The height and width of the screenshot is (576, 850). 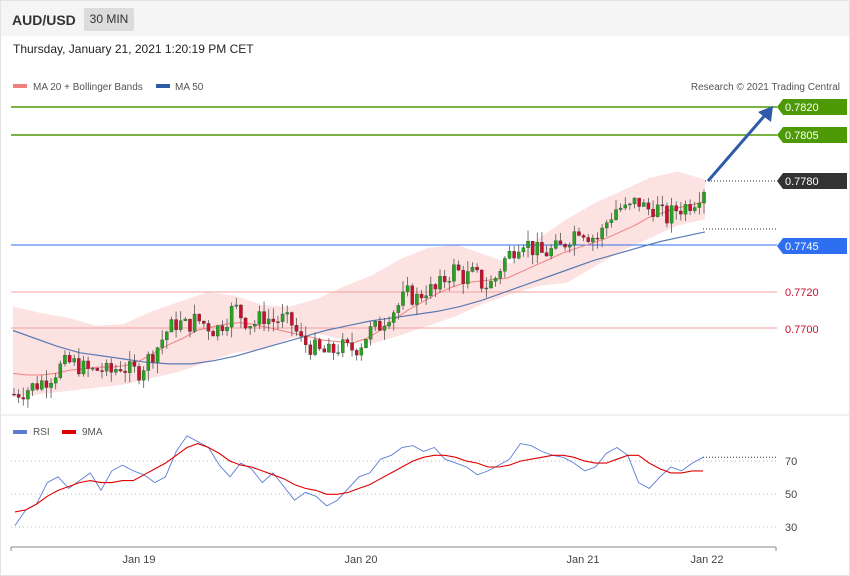 What do you see at coordinates (765, 87) in the screenshot?
I see `copyright-text: Research © 2021 Trading Central` at bounding box center [765, 87].